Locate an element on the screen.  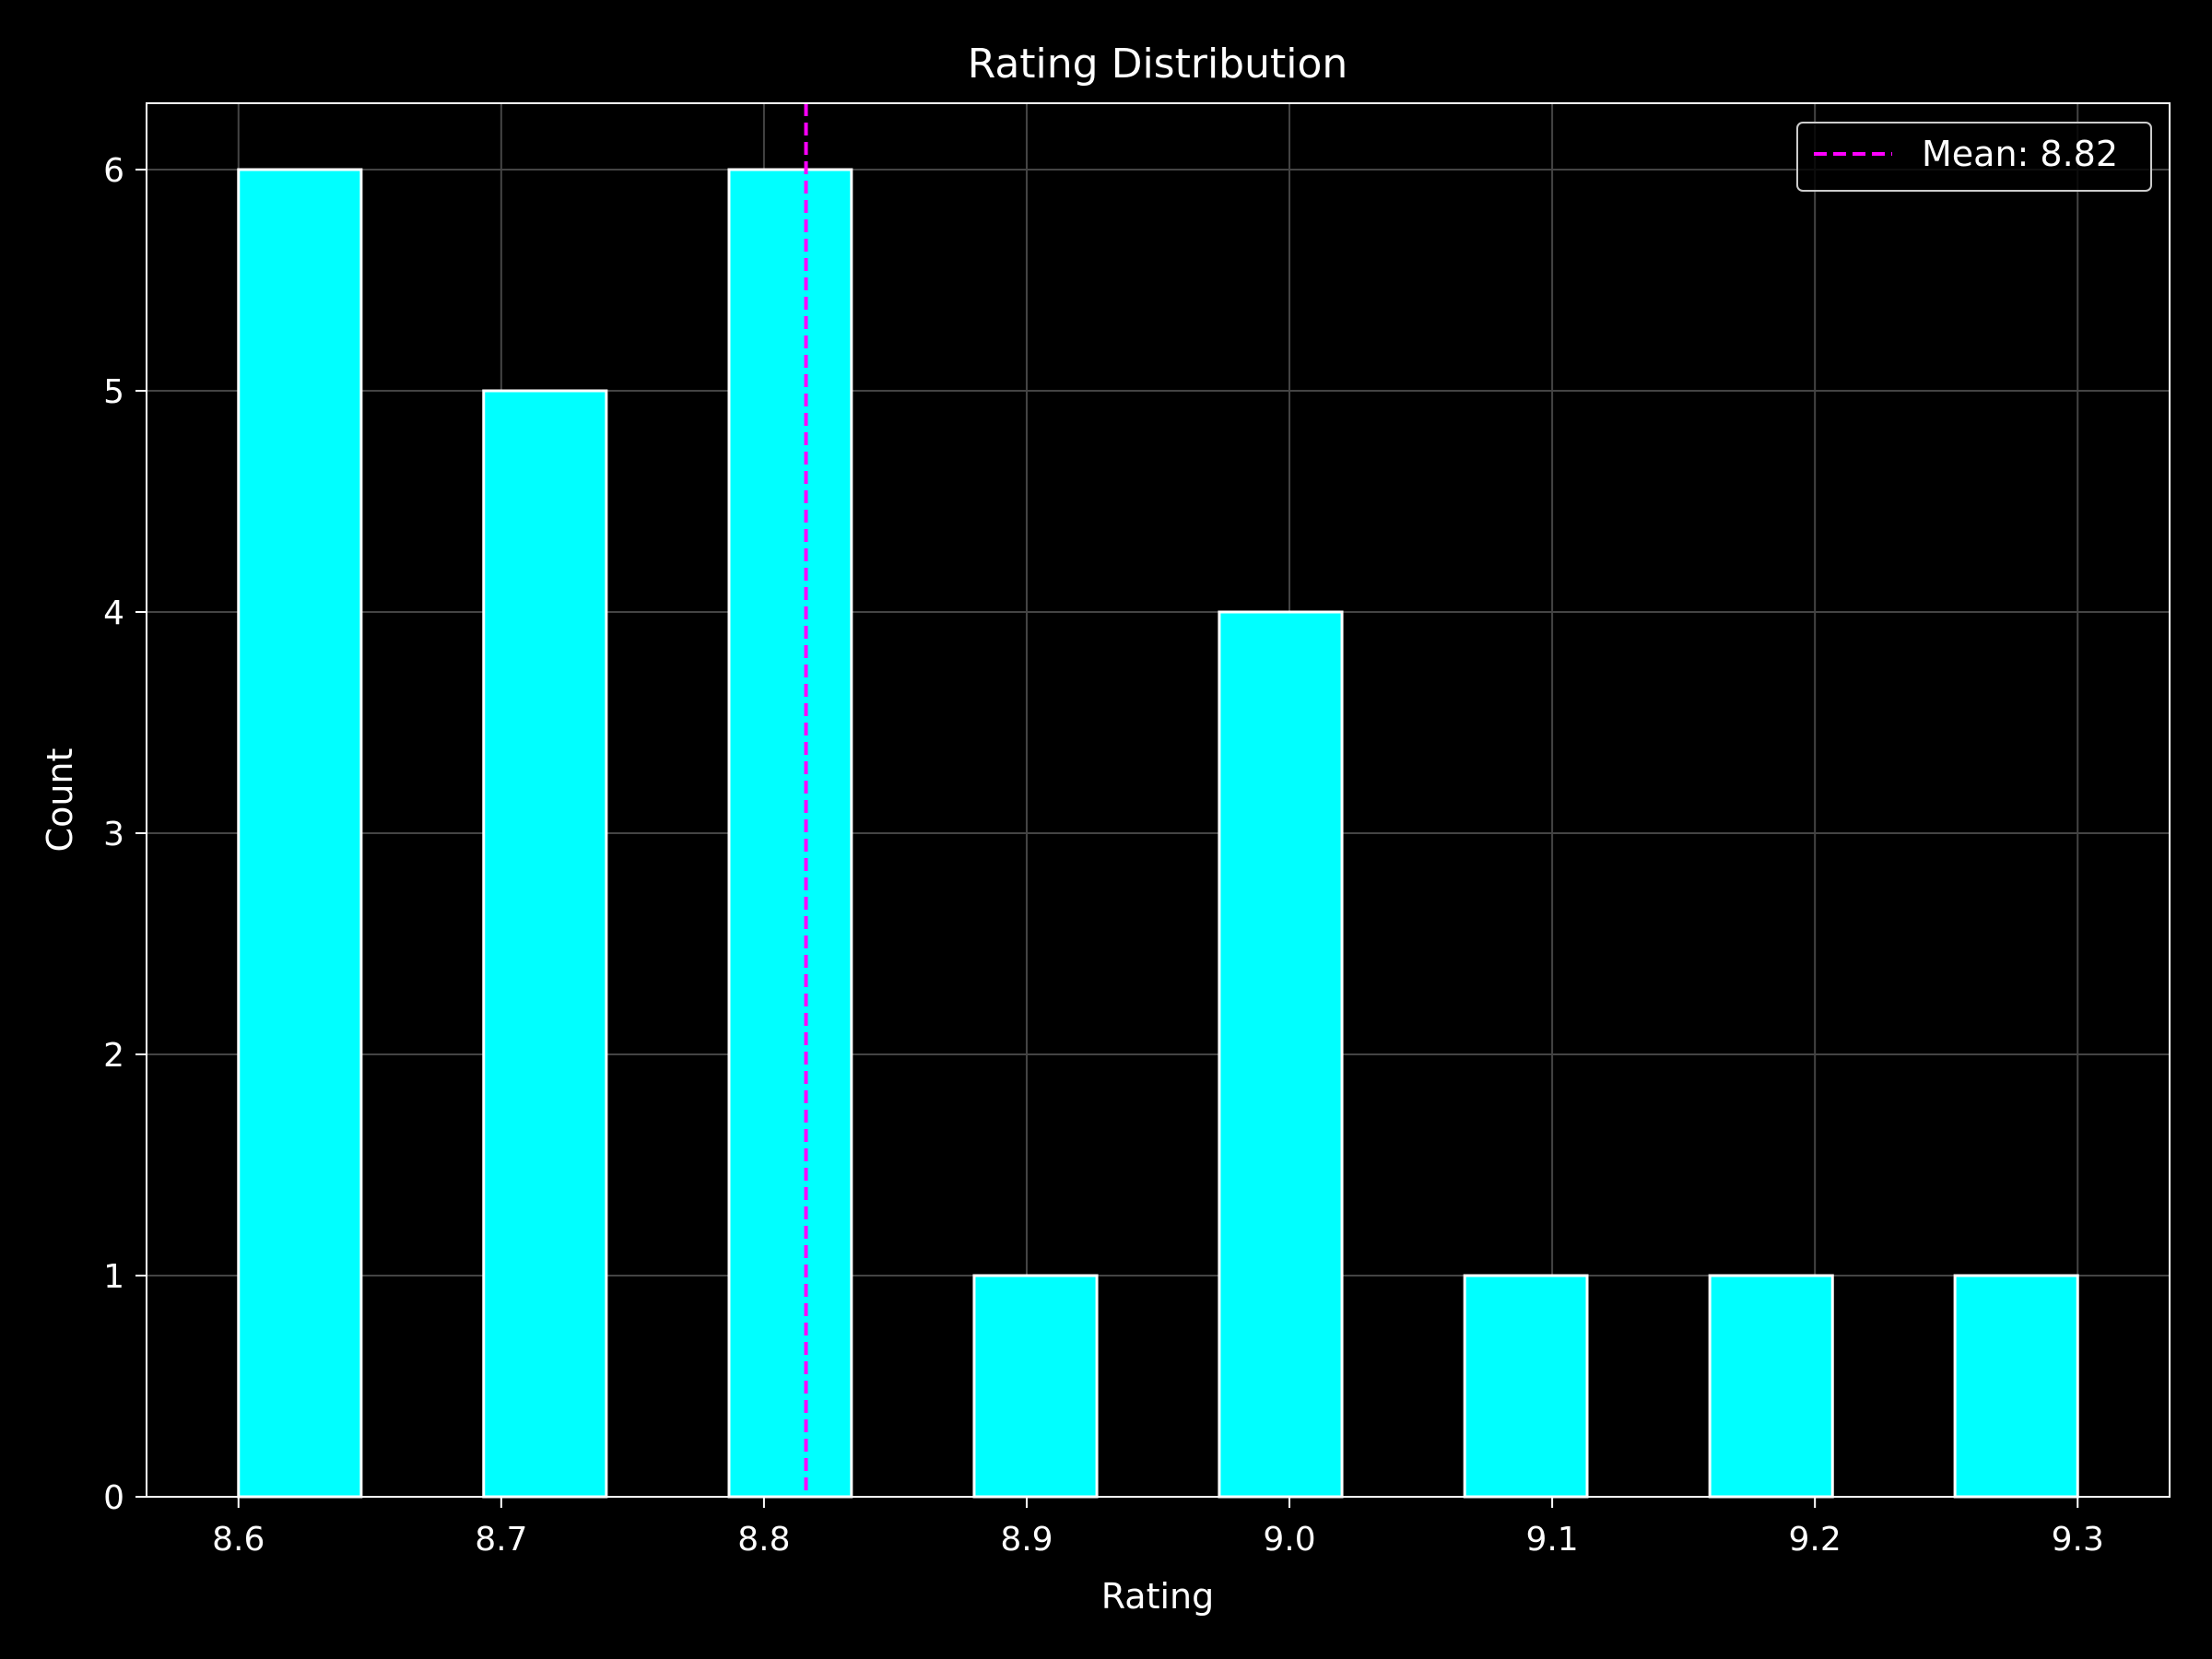
y-tick-label: 1 is located at coordinates (113, 1277).